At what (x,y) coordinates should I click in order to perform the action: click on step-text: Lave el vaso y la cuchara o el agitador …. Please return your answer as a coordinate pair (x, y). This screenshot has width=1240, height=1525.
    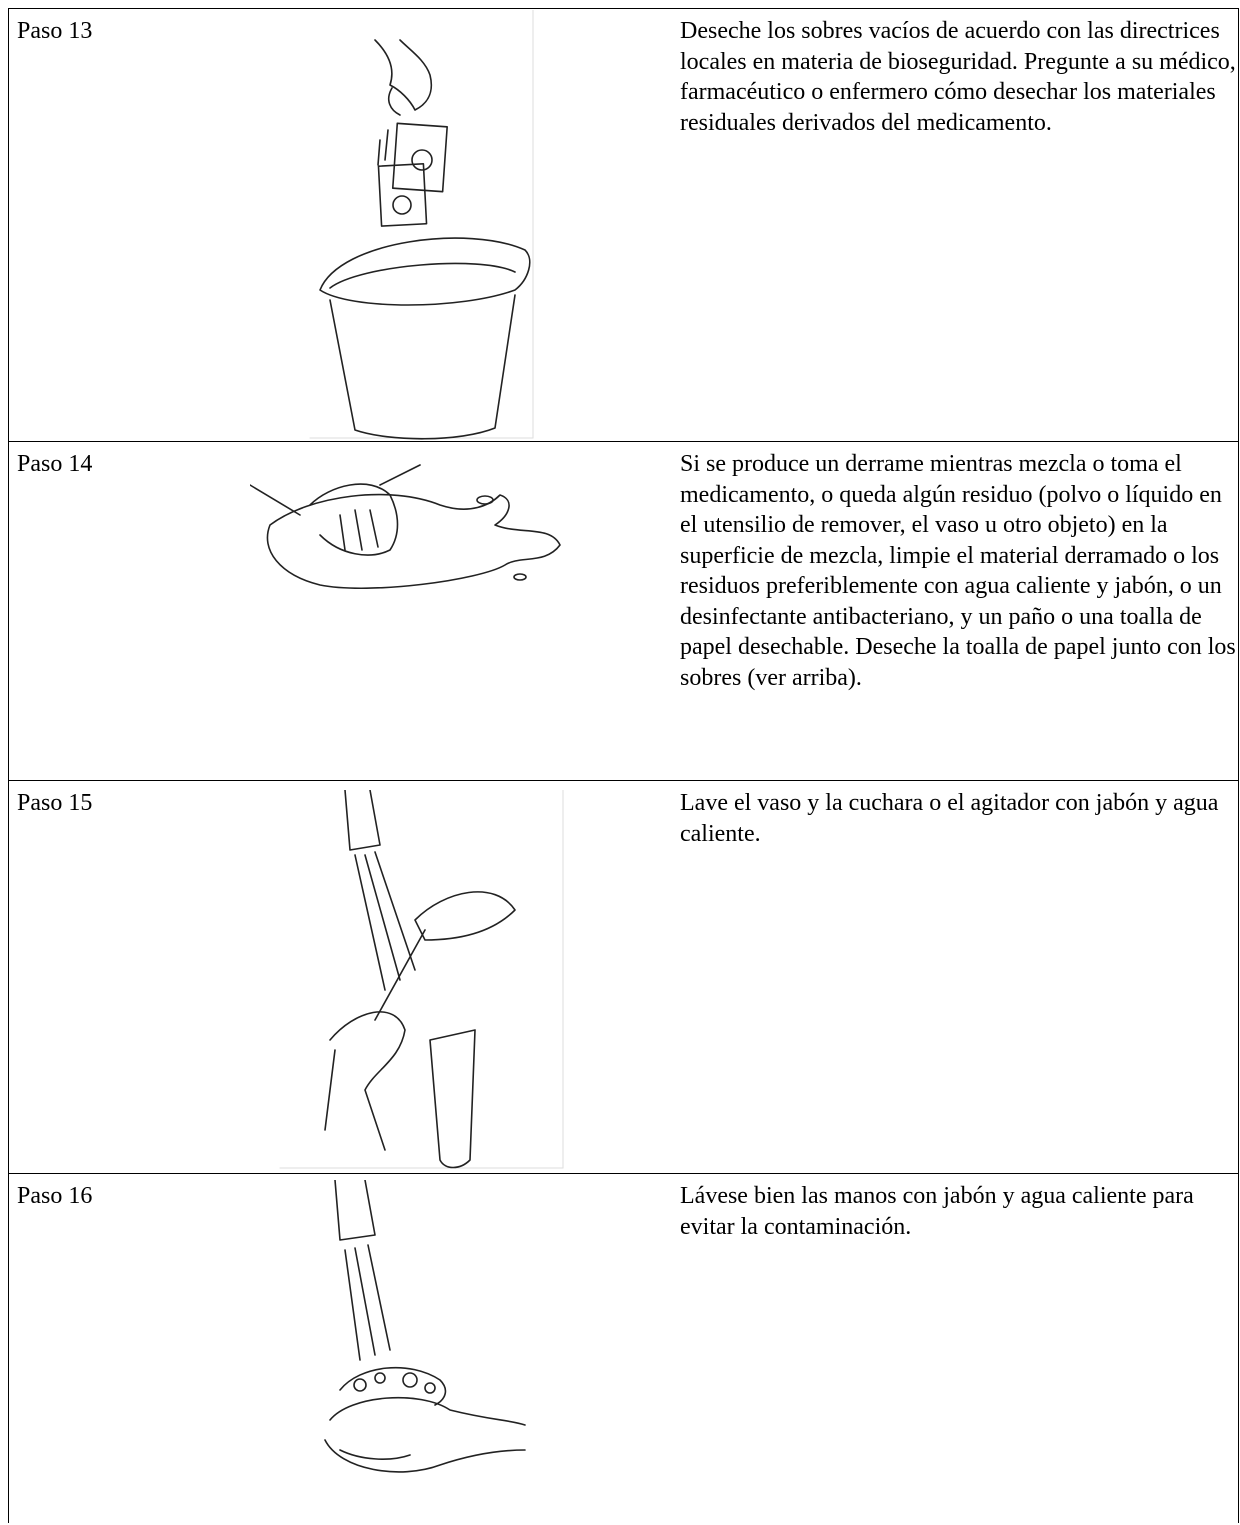
    Looking at the image, I should click on (949, 818).